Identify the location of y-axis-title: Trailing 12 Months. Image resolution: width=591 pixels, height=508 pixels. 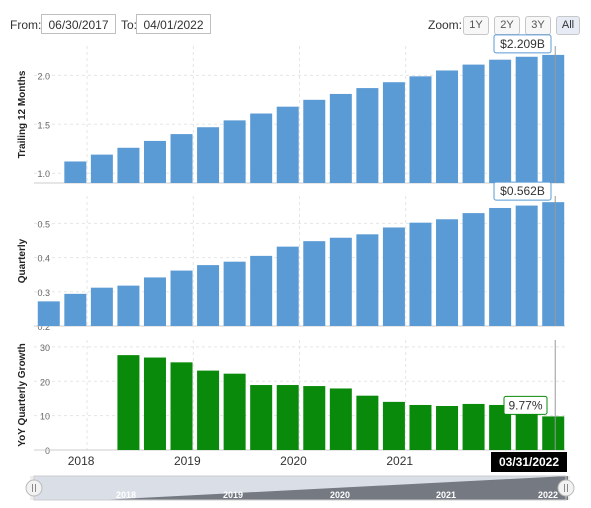
(22, 114).